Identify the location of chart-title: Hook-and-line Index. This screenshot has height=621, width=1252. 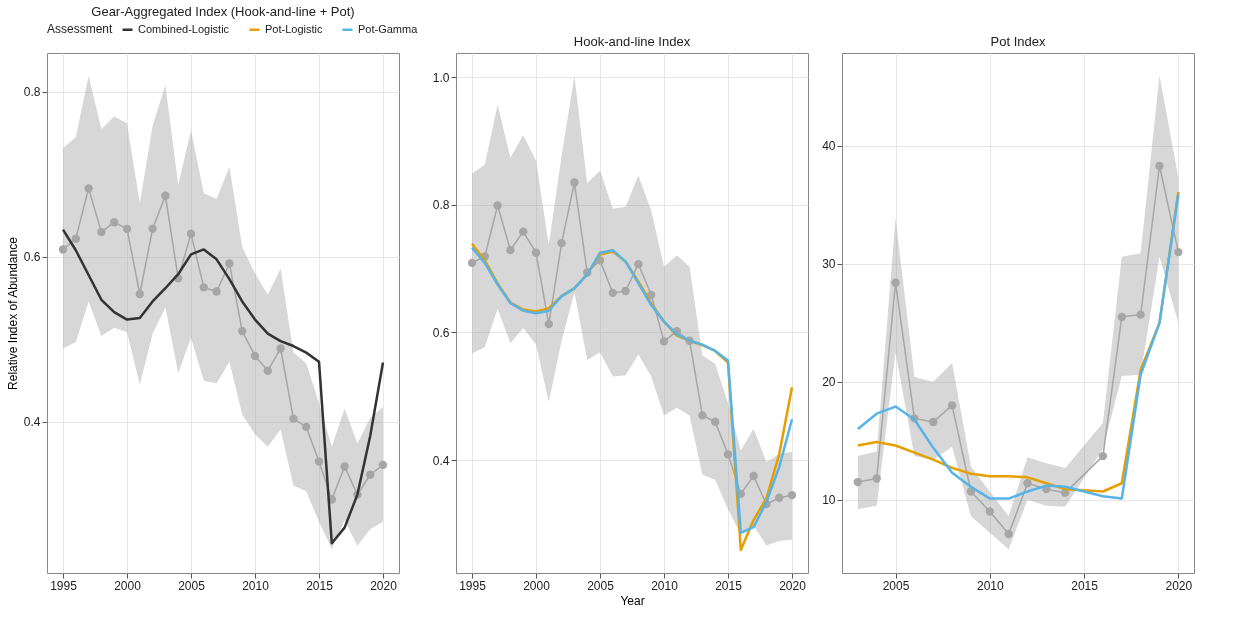
(632, 41).